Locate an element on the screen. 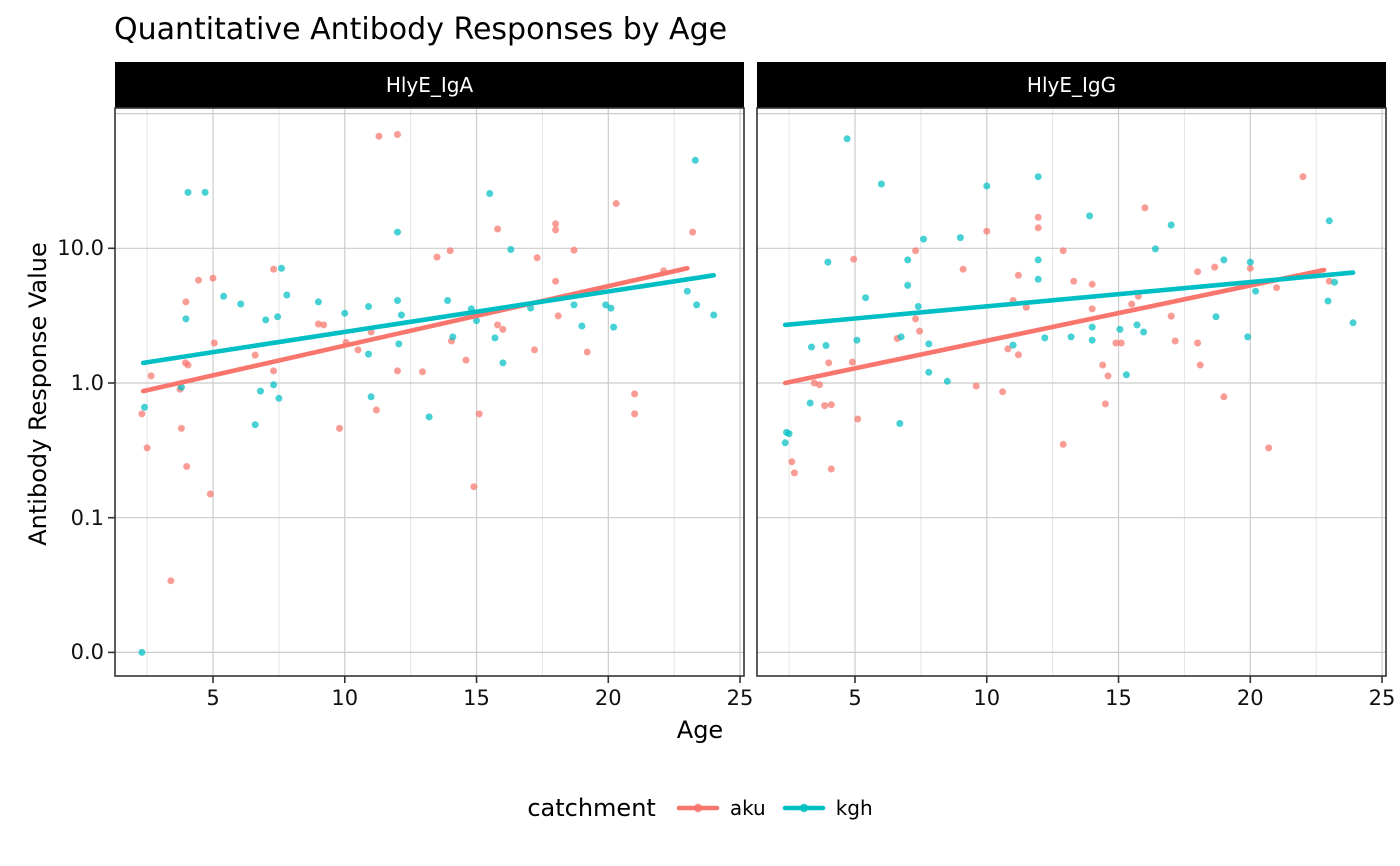  facet-strip-hlye-igg: HlyE_IgG is located at coordinates (1071, 85).